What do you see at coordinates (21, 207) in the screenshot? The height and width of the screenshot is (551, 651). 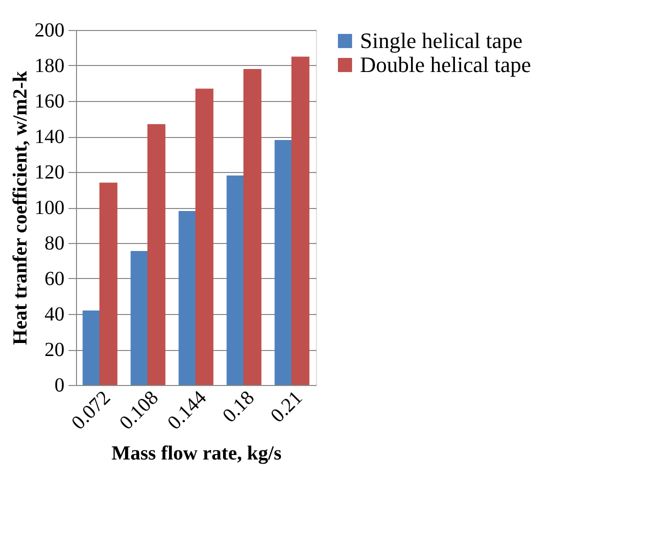 I see `y-axis-title: Heat tranfer coefficient, w/m2-k` at bounding box center [21, 207].